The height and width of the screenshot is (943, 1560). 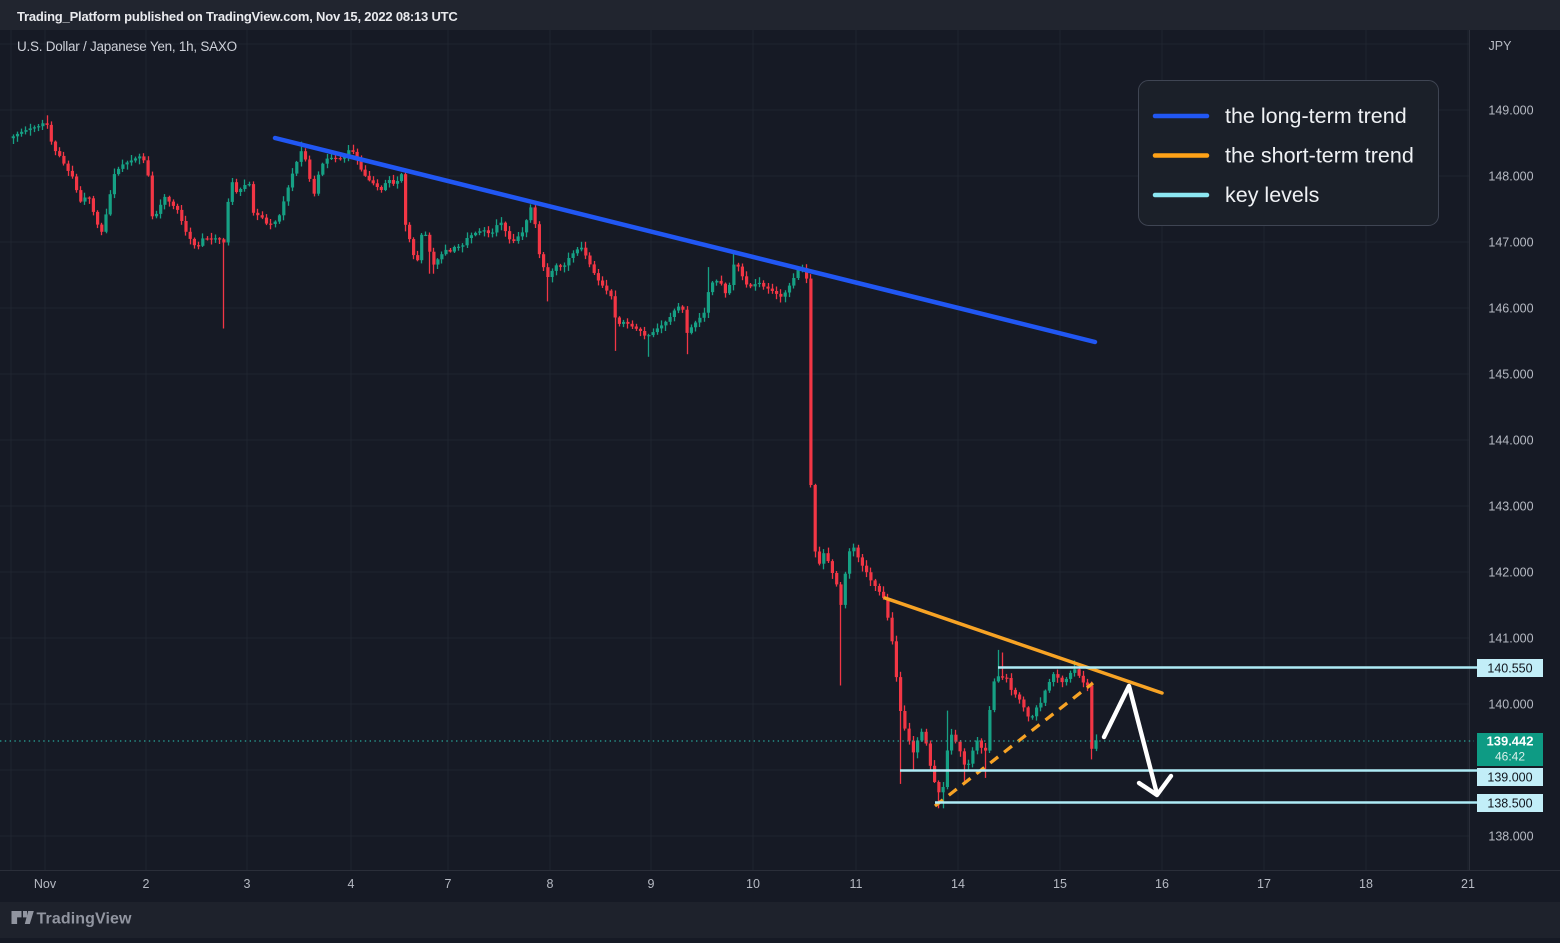 I want to click on svg-text: Nov, so click(x=45, y=884).